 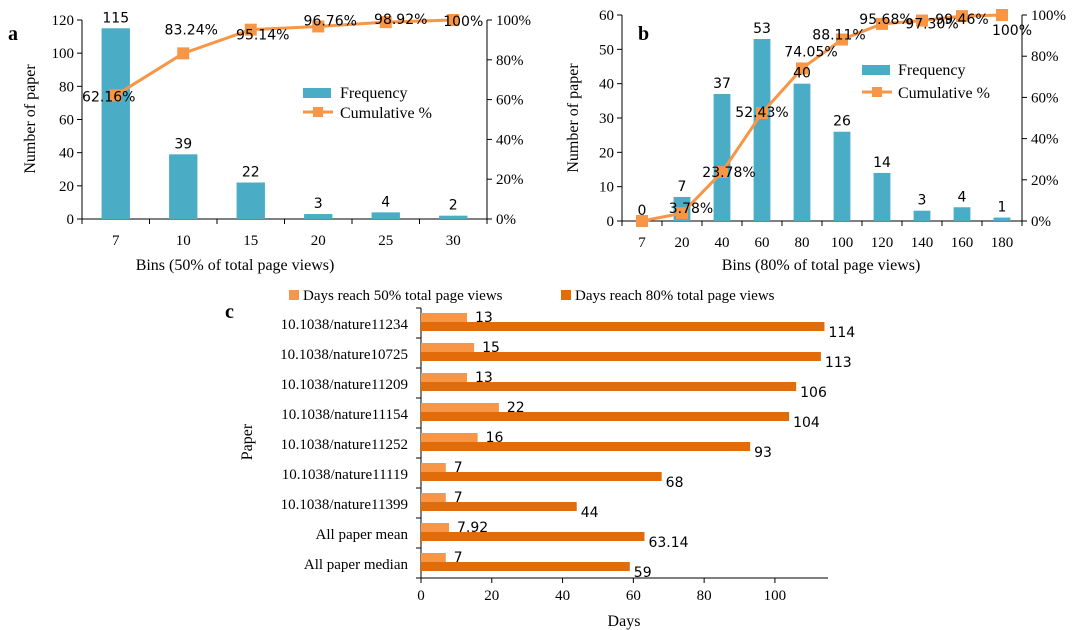 What do you see at coordinates (453, 206) in the screenshot?
I see `a-bar-label: 2` at bounding box center [453, 206].